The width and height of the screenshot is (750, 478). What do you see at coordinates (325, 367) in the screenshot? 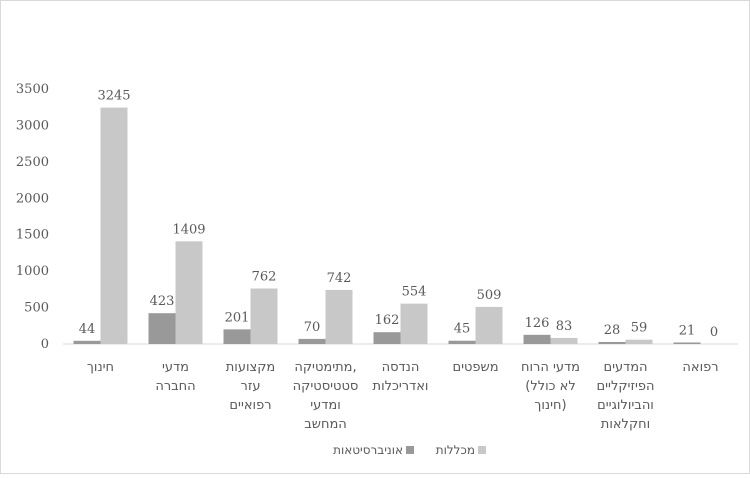
I see `category-label: מתימטיקה,` at bounding box center [325, 367].